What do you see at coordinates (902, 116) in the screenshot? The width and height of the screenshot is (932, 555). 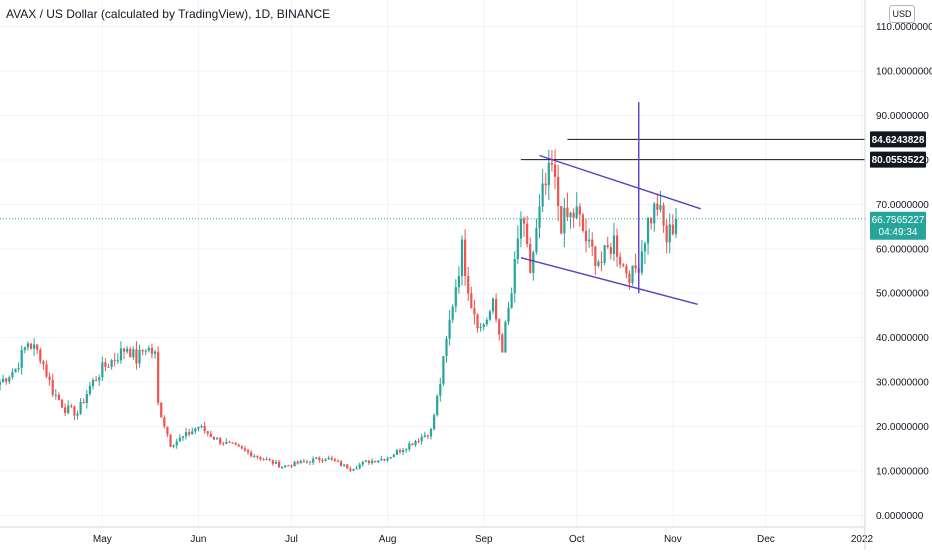 I see `y-tick-label: 90.0000000` at bounding box center [902, 116].